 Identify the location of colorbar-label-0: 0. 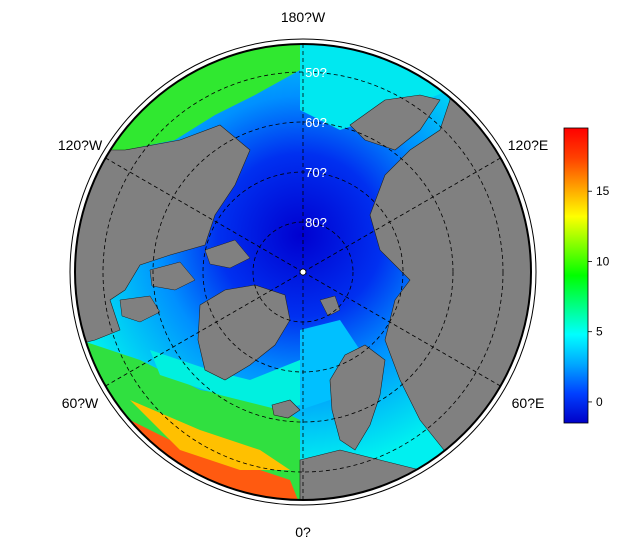
(599, 402).